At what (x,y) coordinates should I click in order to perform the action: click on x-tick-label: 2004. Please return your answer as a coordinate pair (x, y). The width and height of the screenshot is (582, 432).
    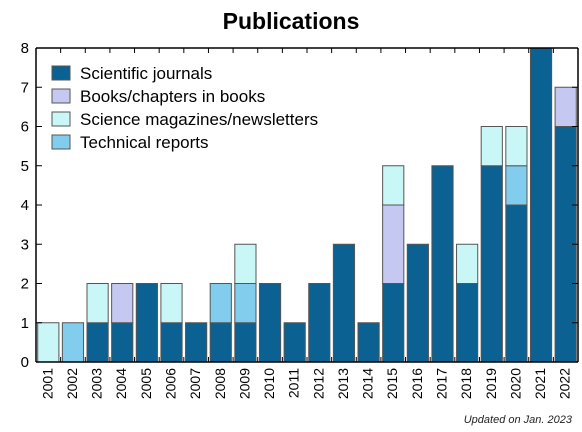
    Looking at the image, I should click on (121, 383).